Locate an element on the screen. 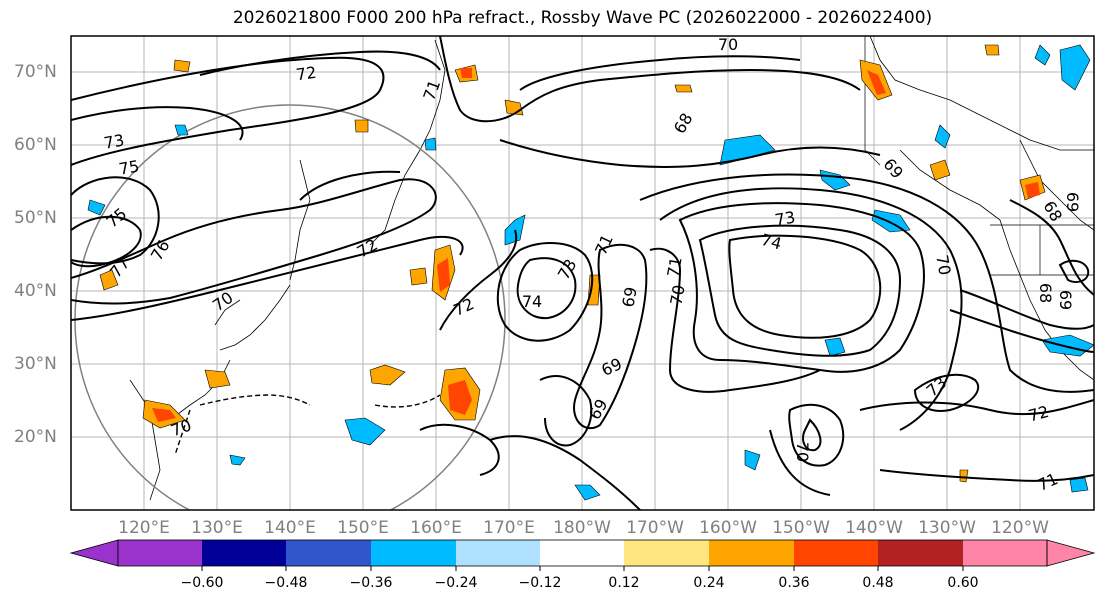 This screenshot has width=1105, height=604. lat-label: 50°N is located at coordinates (35, 218).